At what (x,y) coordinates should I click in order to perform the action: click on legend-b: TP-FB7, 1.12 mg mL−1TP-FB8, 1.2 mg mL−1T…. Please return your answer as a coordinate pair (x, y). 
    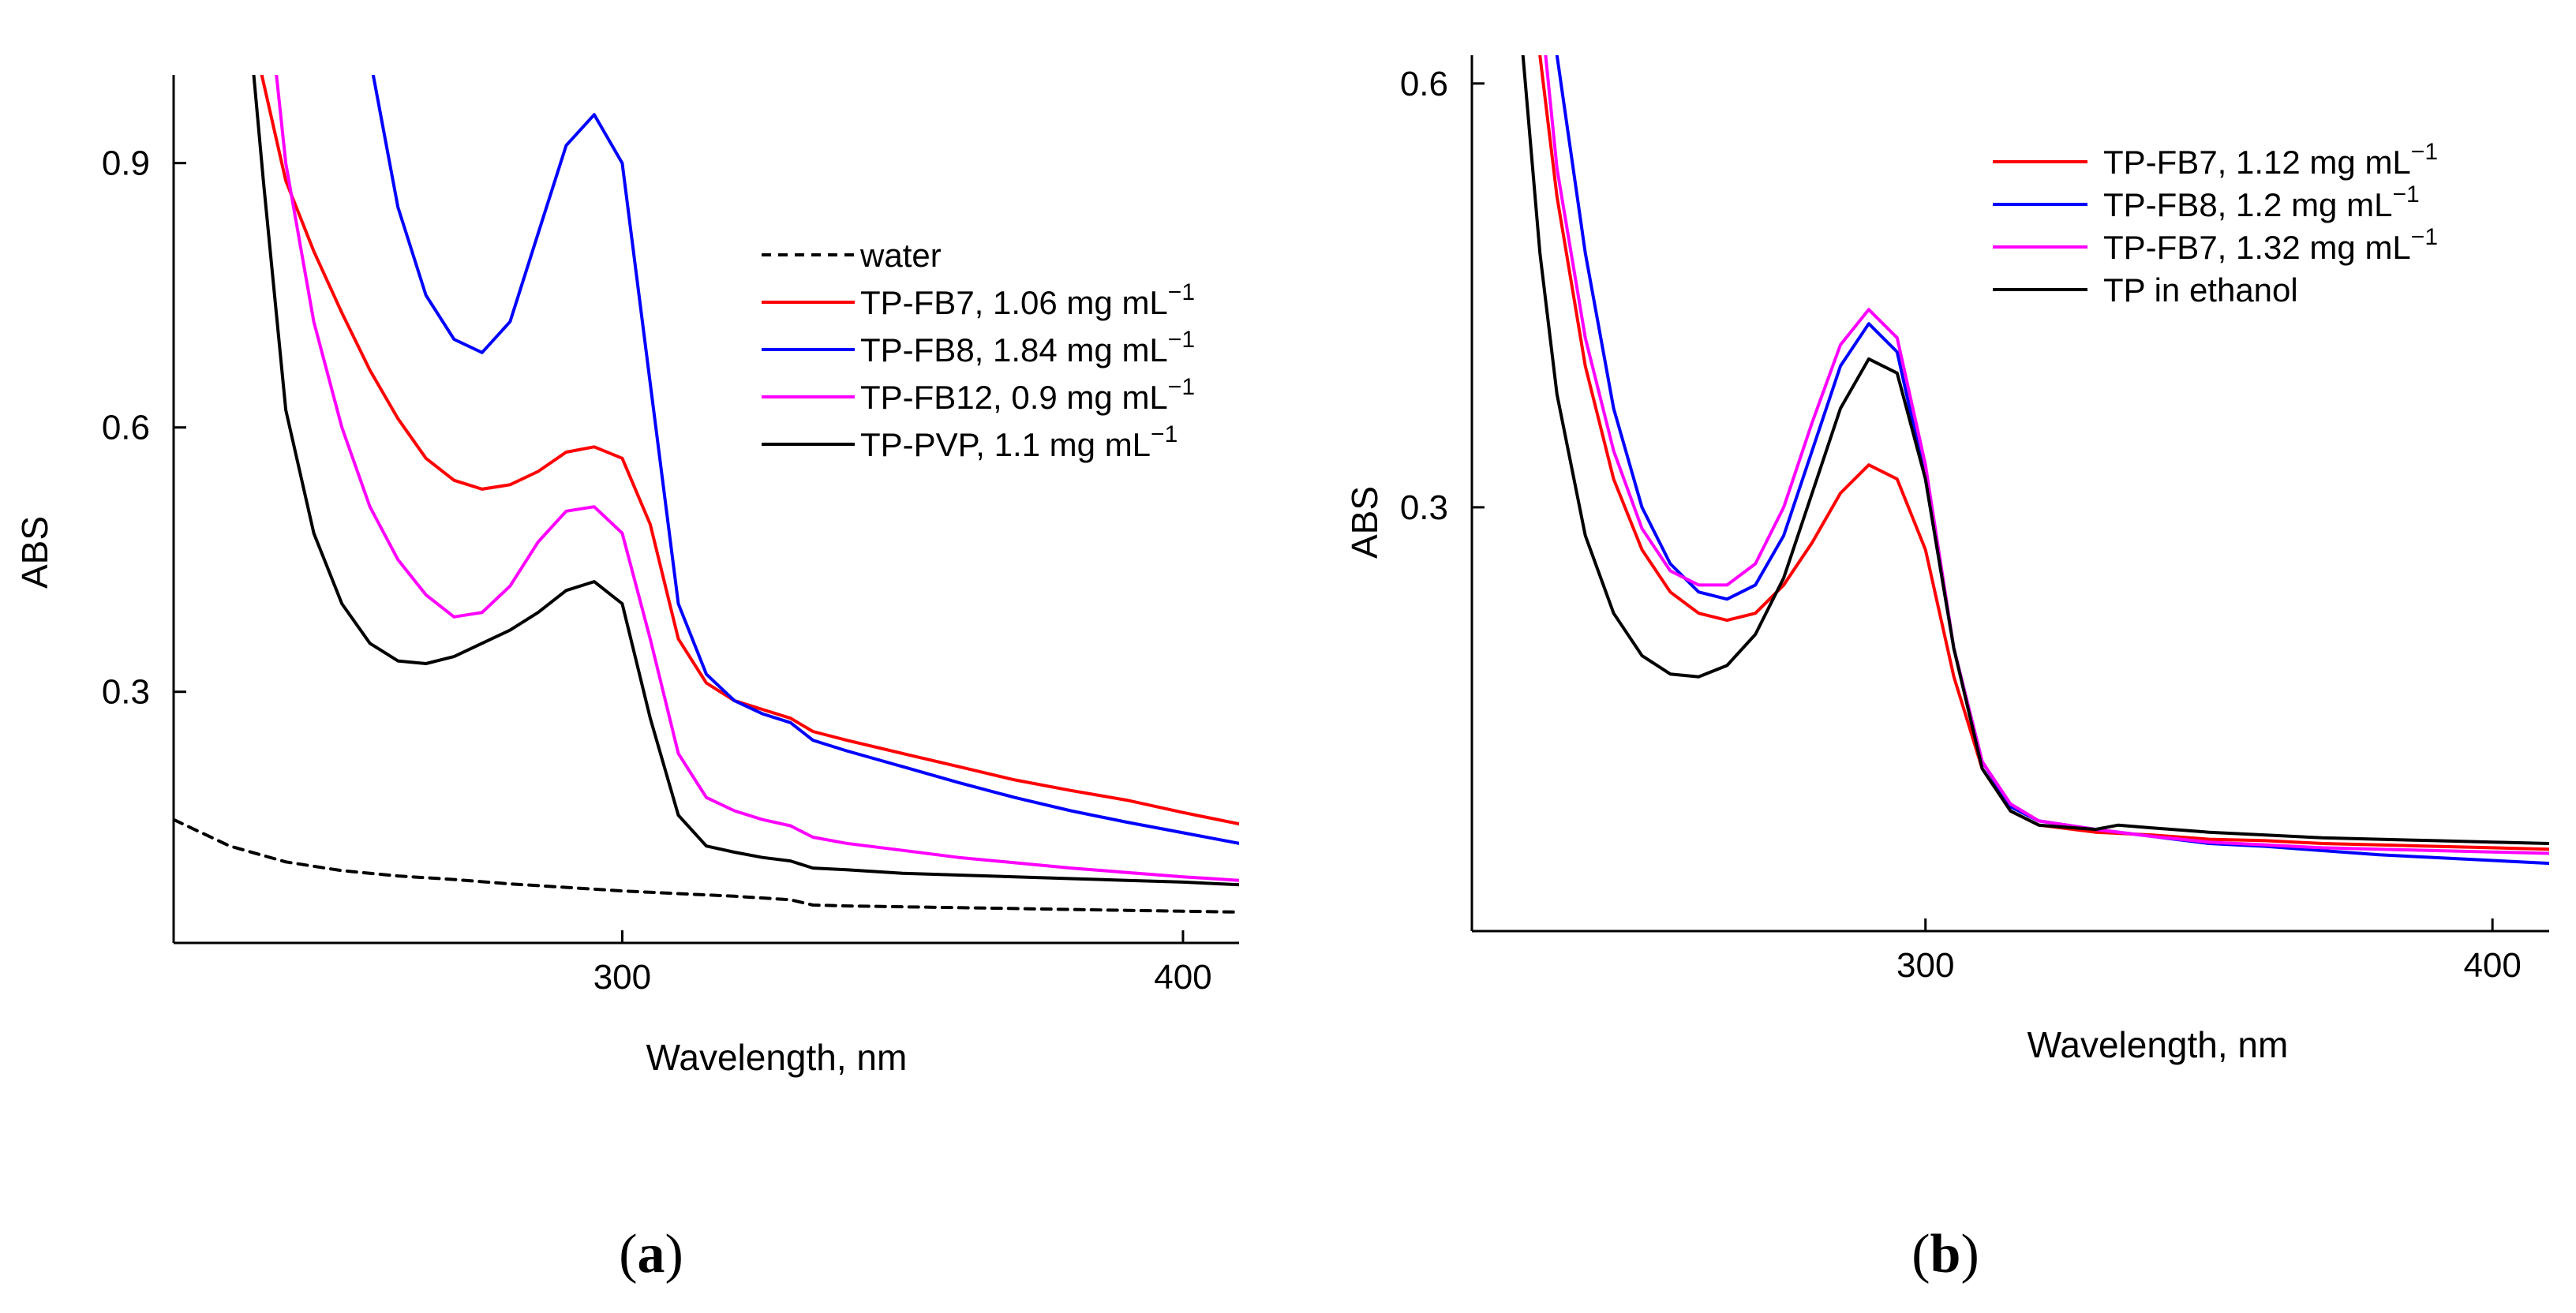
    Looking at the image, I should click on (2215, 224).